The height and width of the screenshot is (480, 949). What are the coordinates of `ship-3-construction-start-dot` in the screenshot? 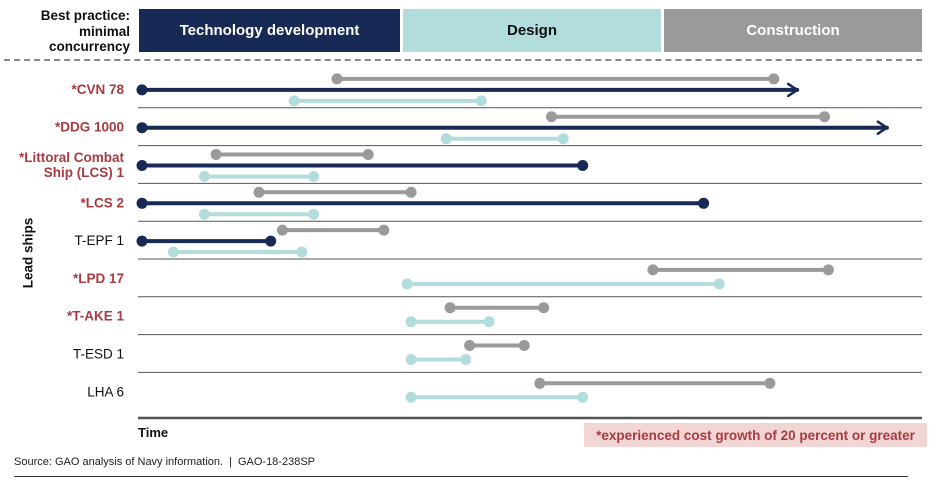 It's located at (259, 192).